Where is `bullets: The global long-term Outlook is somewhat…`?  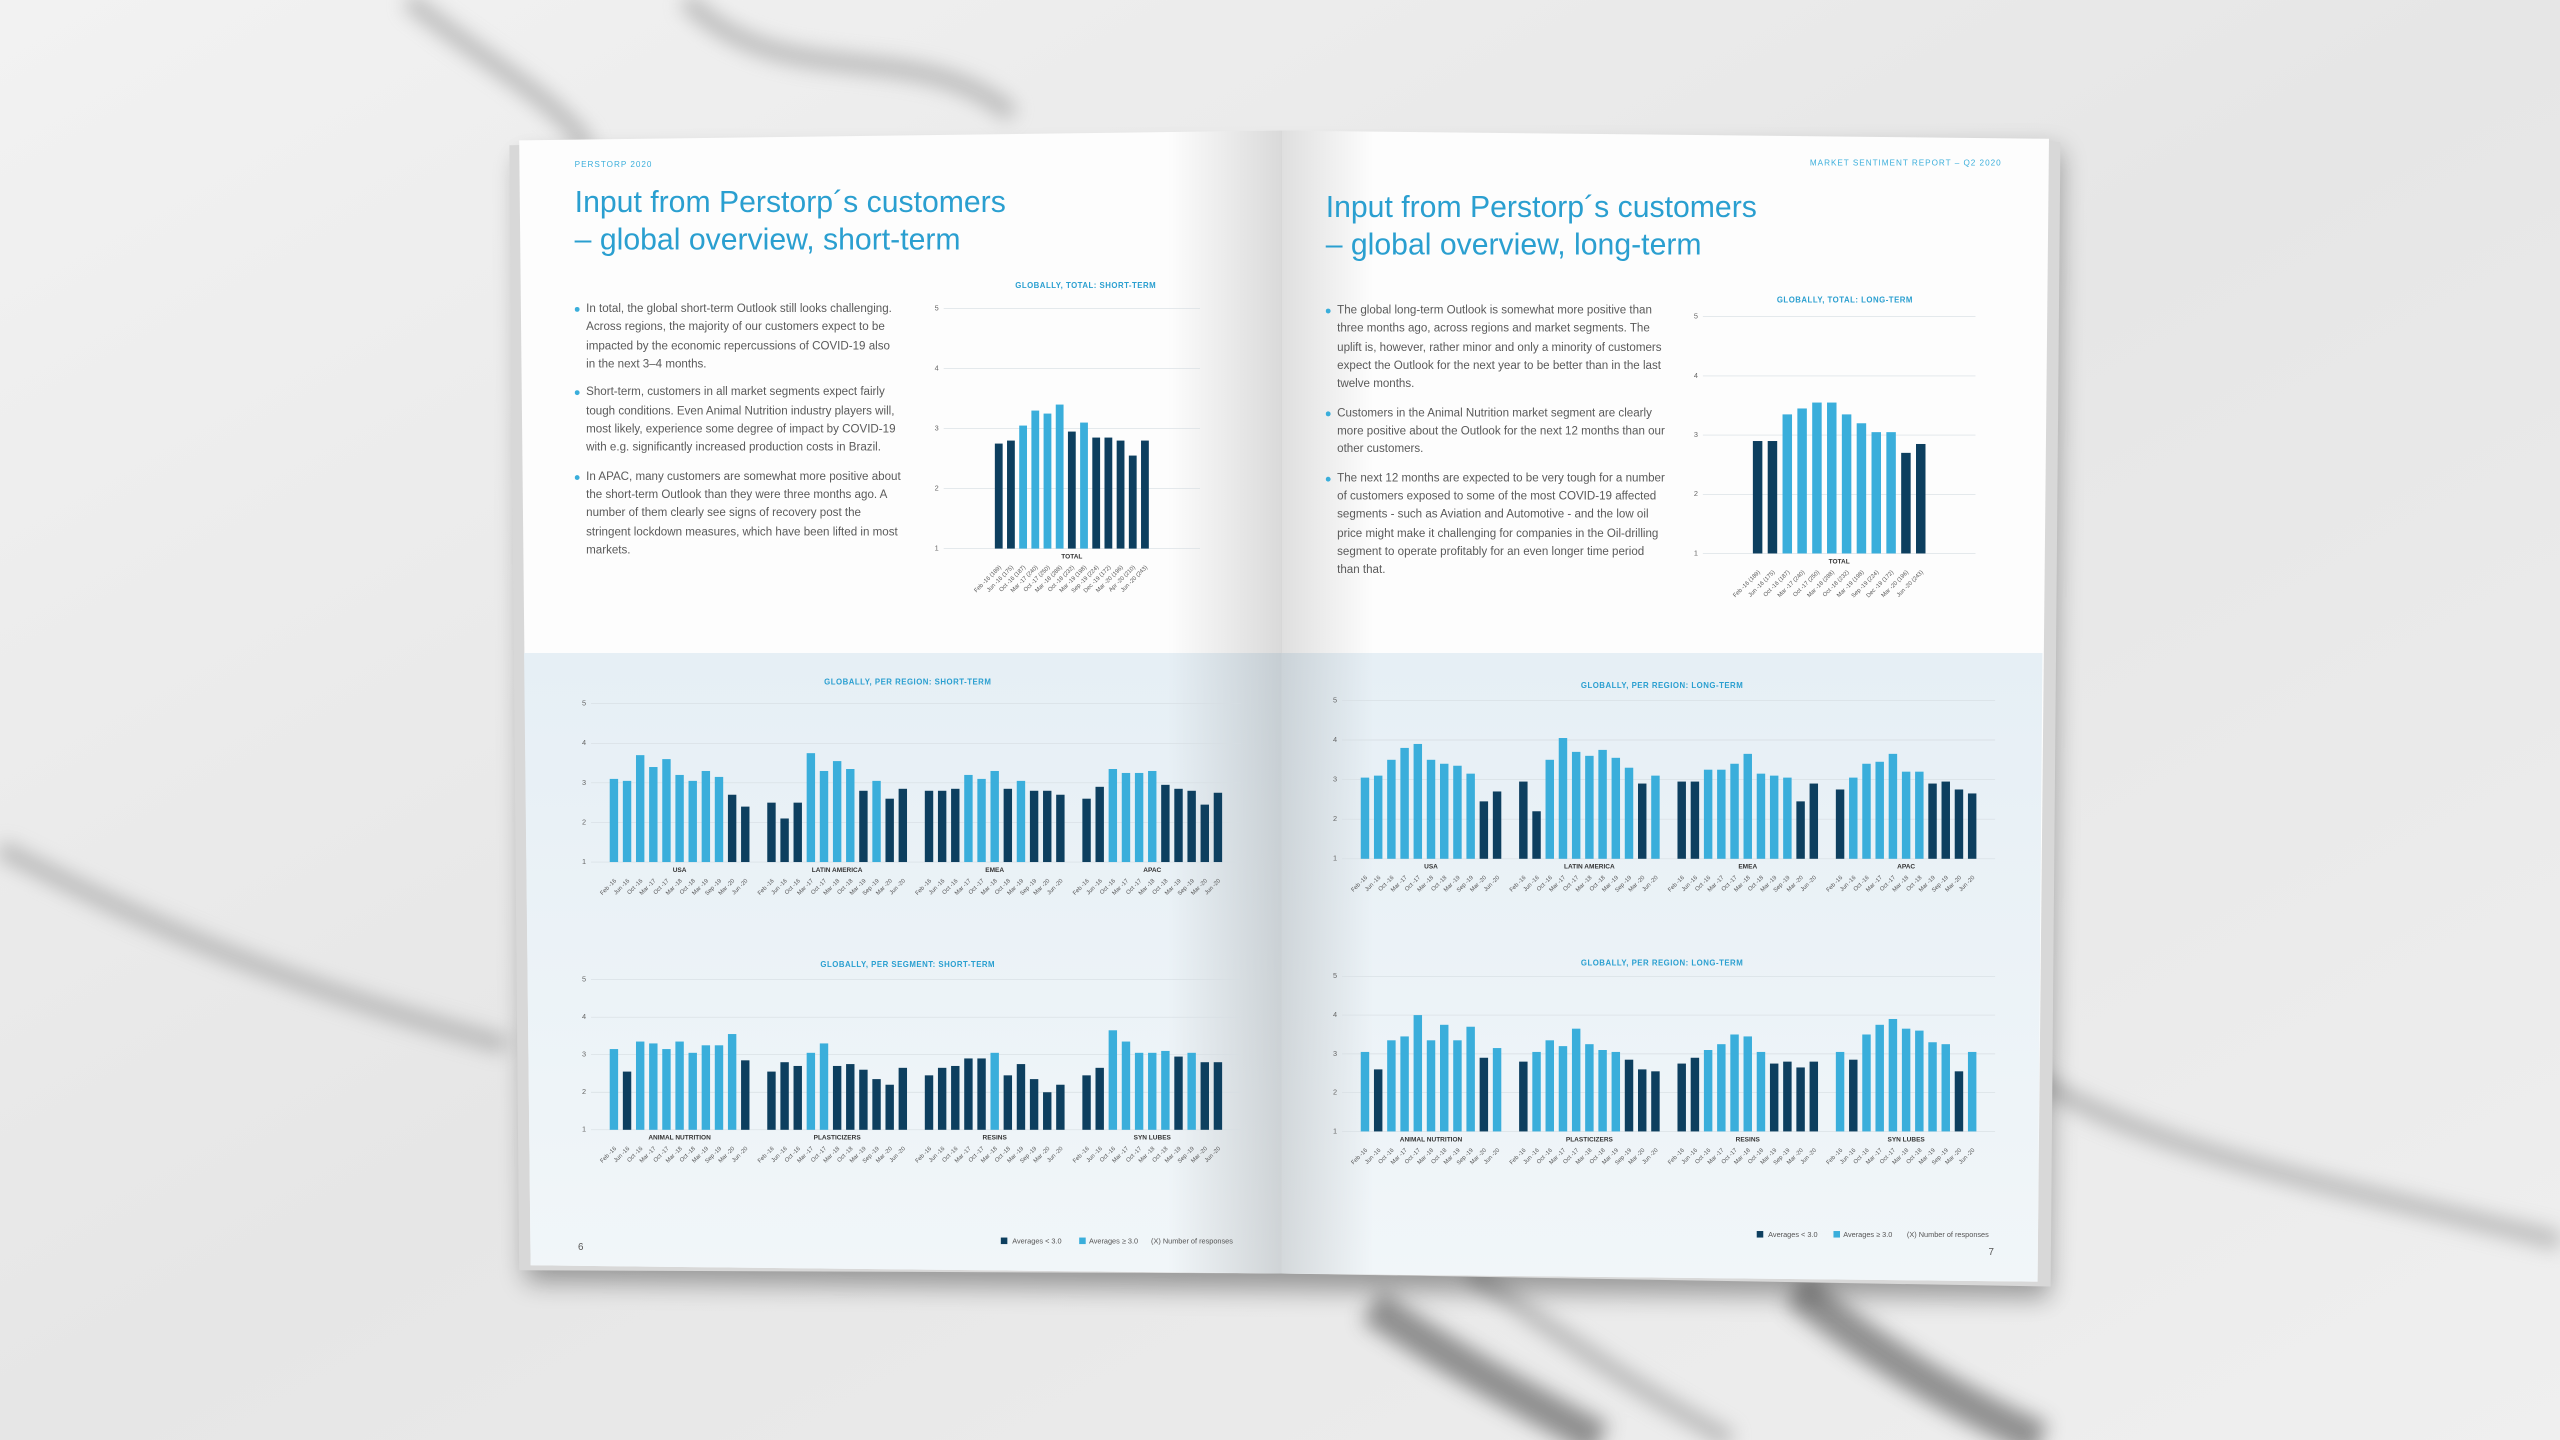
bullets: The global long-term Outlook is somewhat… is located at coordinates (1495, 440).